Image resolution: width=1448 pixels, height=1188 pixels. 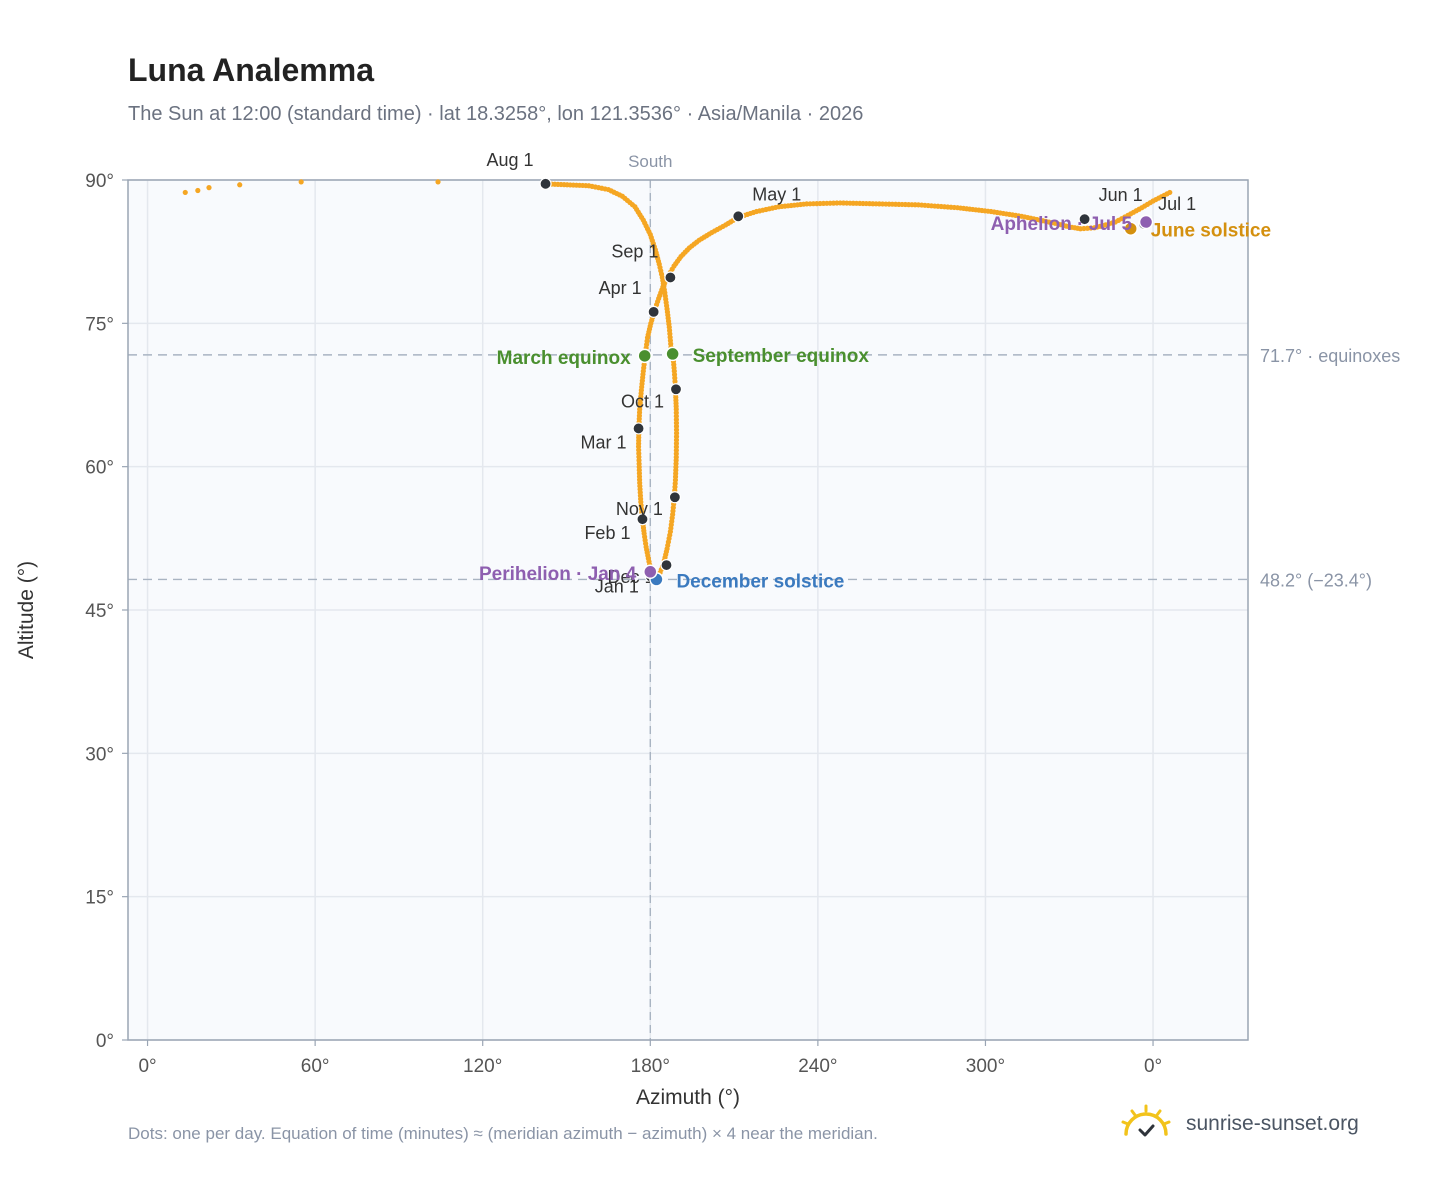 What do you see at coordinates (482, 1066) in the screenshot?
I see `x-tick-label: 120°` at bounding box center [482, 1066].